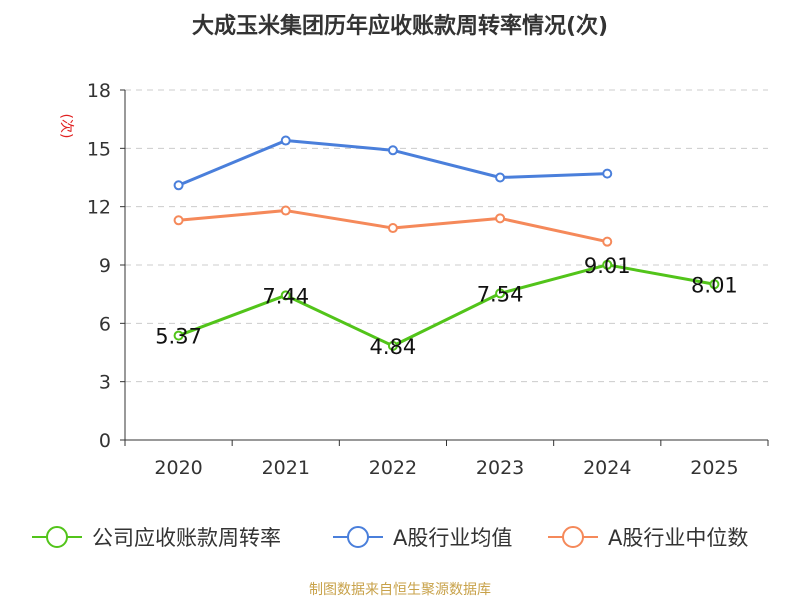 Image resolution: width=800 pixels, height=600 pixels. What do you see at coordinates (393, 468) in the screenshot?
I see `x-tick-label: 2022` at bounding box center [393, 468].